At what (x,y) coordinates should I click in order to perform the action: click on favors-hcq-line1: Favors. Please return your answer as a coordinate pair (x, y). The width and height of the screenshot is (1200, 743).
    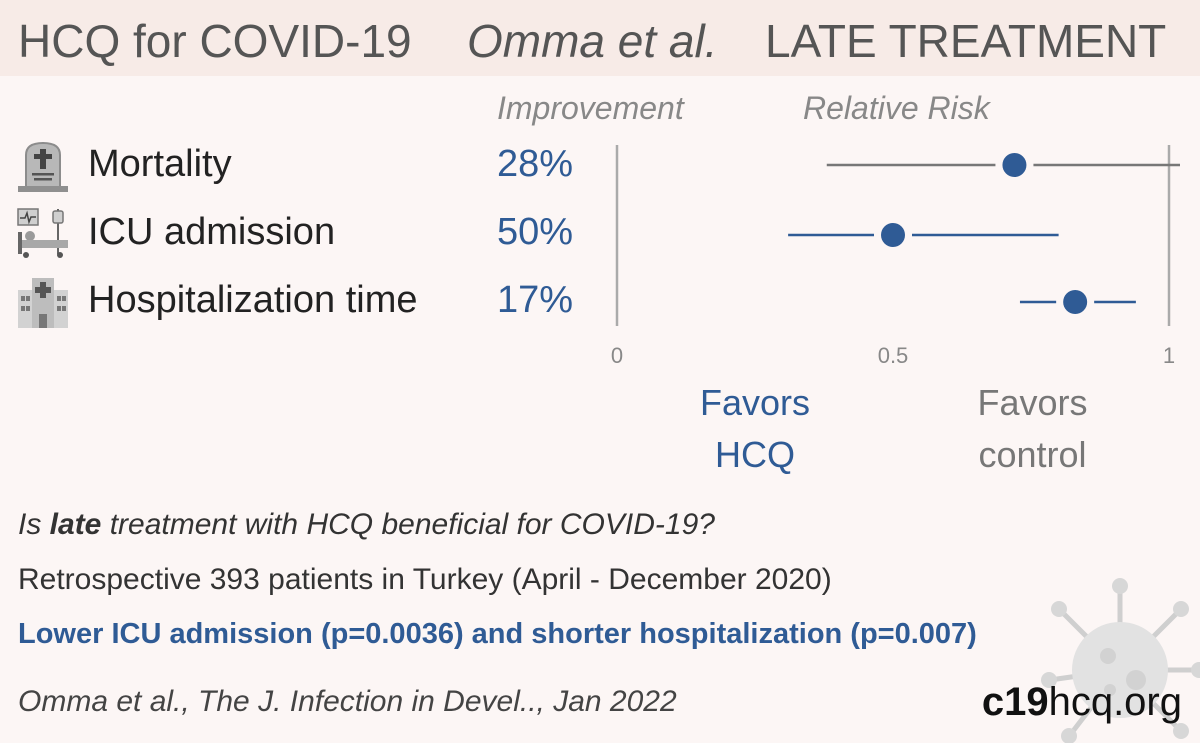
    Looking at the image, I should click on (755, 402).